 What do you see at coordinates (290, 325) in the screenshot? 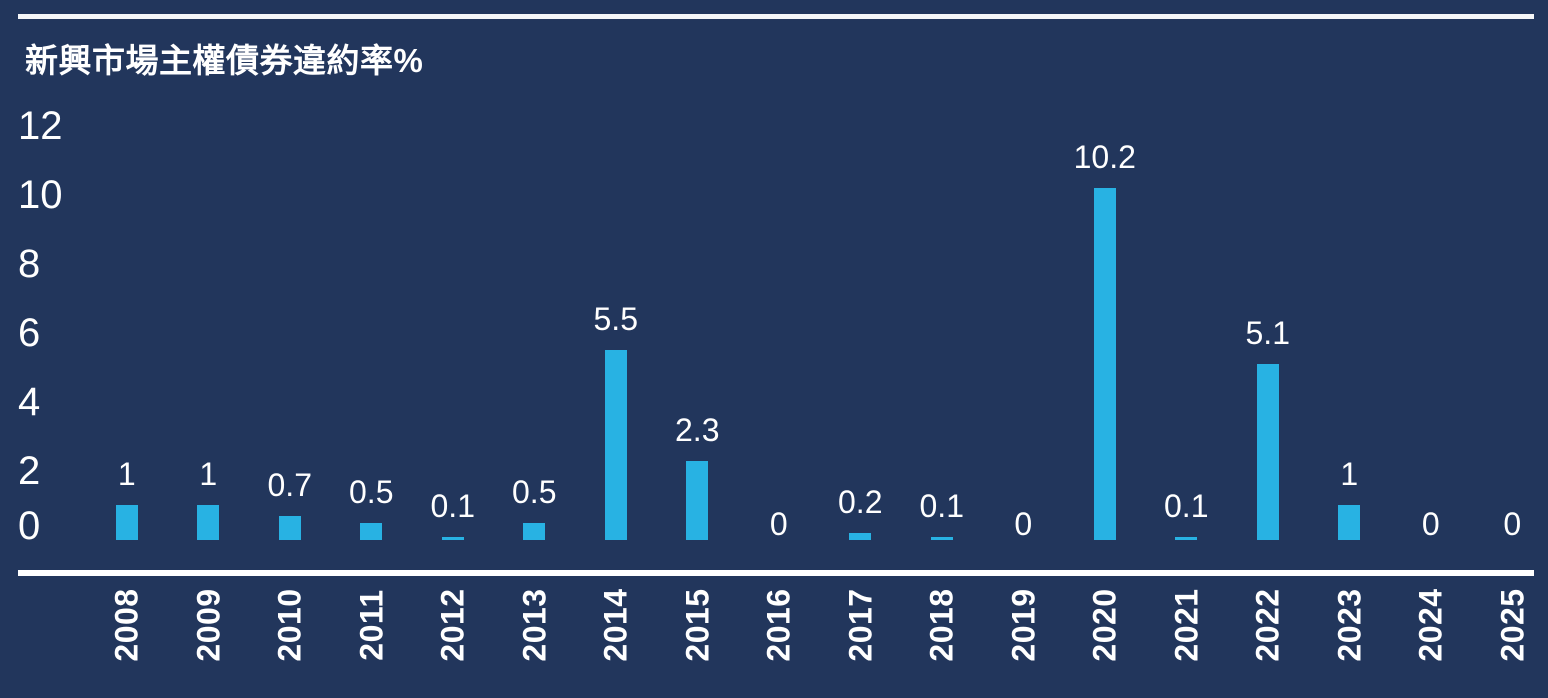
I see `bar-column: 0.7` at bounding box center [290, 325].